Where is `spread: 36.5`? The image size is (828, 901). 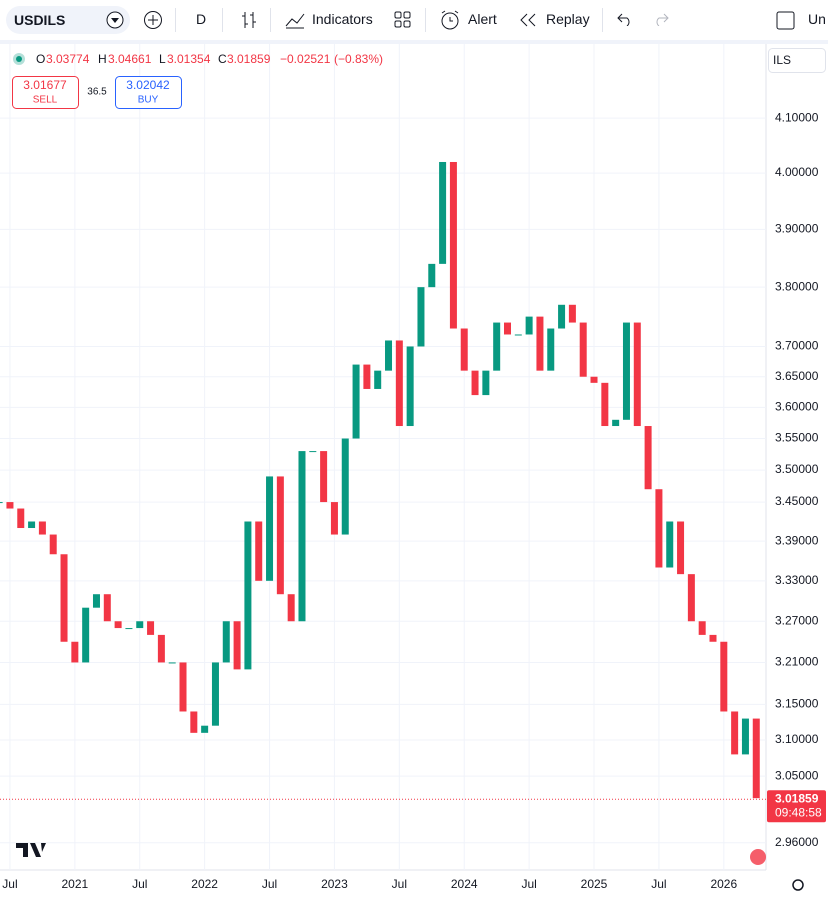 spread: 36.5 is located at coordinates (97, 92).